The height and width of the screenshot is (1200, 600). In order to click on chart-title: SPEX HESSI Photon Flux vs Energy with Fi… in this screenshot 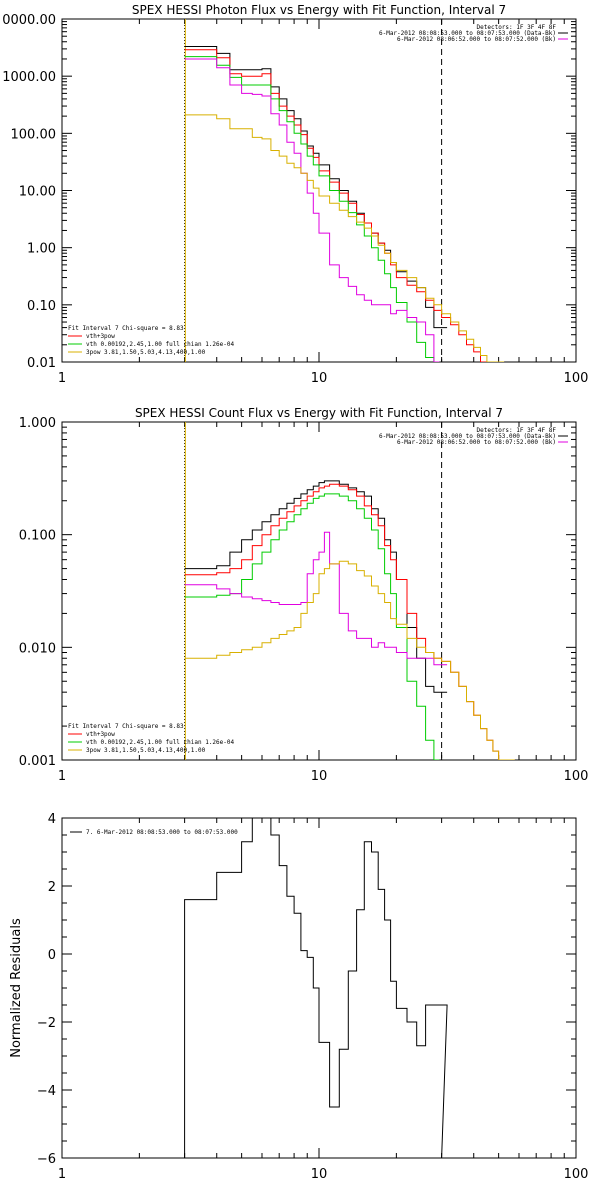, I will do `click(319, 10)`.